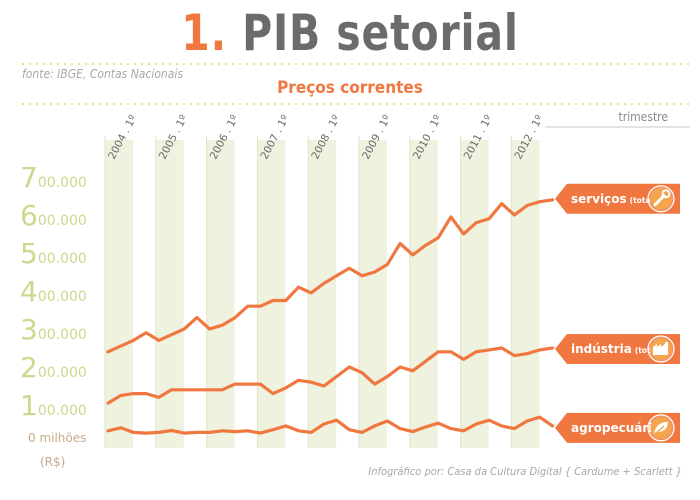  What do you see at coordinates (661, 199) in the screenshot?
I see `wrench-icon` at bounding box center [661, 199].